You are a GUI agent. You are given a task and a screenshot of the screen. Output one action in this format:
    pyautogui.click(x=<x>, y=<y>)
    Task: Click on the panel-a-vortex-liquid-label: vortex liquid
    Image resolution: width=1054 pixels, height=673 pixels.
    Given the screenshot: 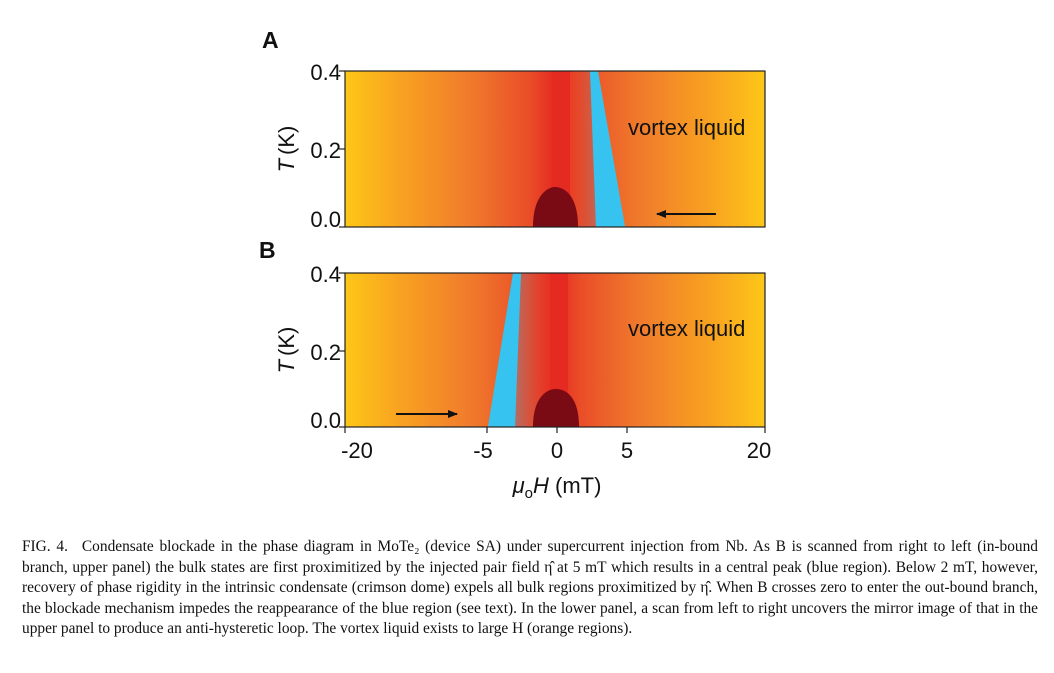 What is the action you would take?
    pyautogui.click(x=686, y=127)
    